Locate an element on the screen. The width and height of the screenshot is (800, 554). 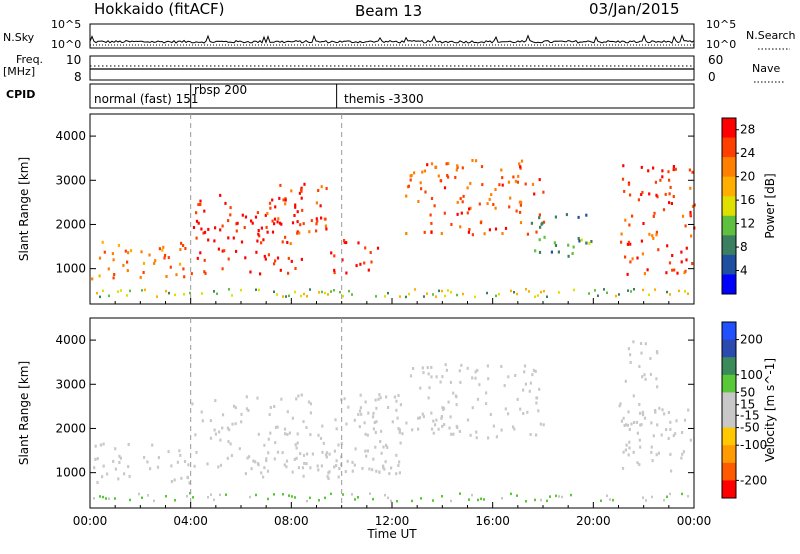
velocity-colorbar-swatch is located at coordinates (729, 419).